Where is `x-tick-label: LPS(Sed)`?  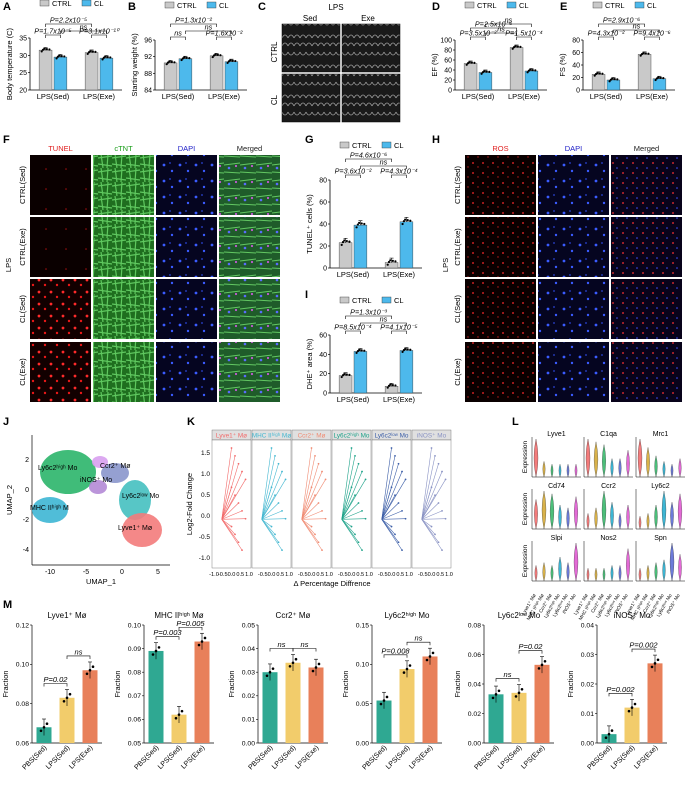
x-tick-label: LPS(Sed) is located at coordinates (170, 757).